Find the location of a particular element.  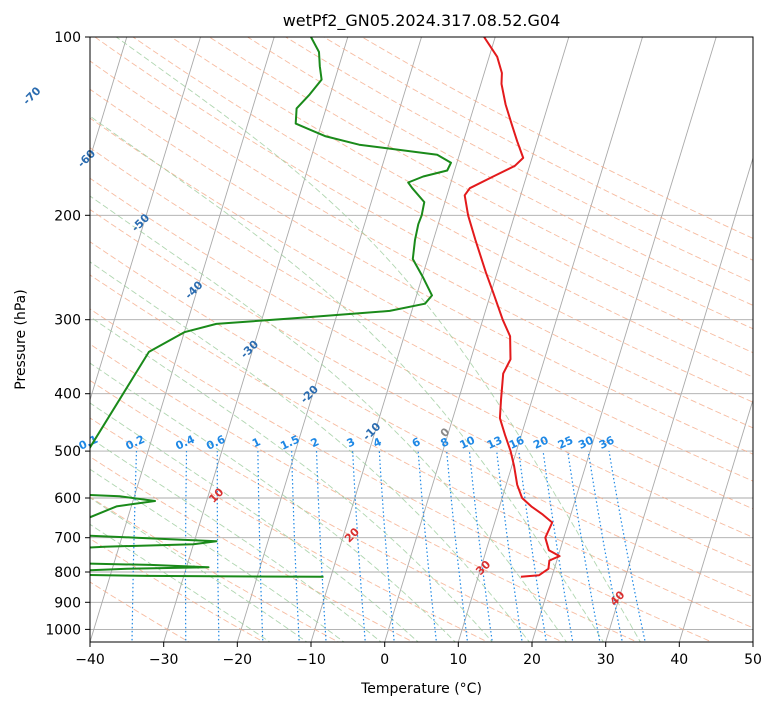

mixing-ratio-label: 25 is located at coordinates (565, 443).